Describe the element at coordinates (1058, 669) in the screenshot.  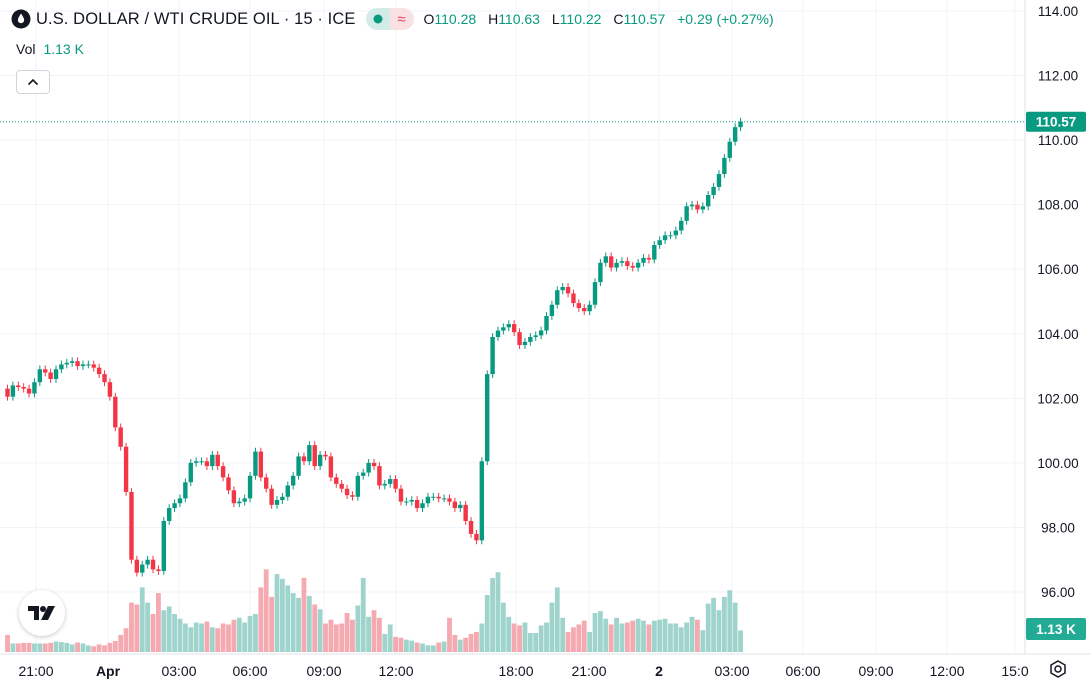
I see `settings-icon` at that location.